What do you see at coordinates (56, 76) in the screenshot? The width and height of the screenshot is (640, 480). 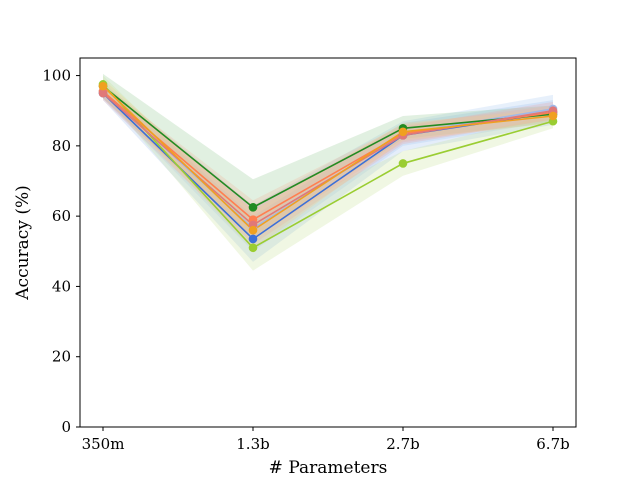 I see `y-tick-label: 100` at bounding box center [56, 76].